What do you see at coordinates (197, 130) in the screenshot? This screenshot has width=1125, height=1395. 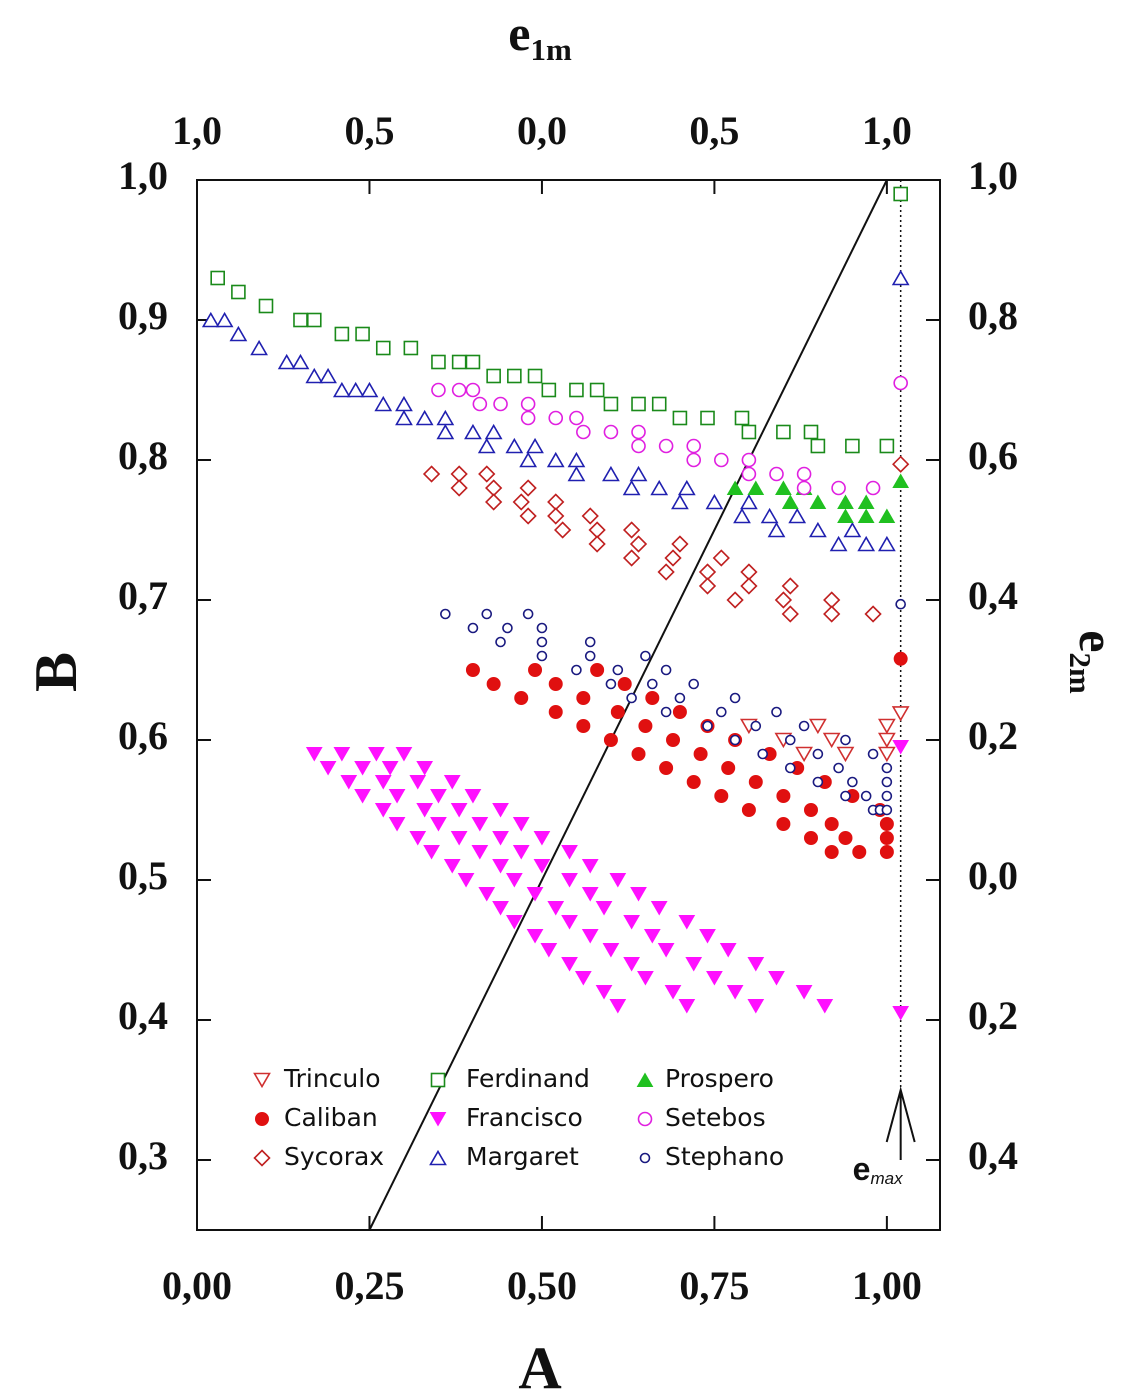 I see `x2-tick-label: 1,0` at bounding box center [197, 130].